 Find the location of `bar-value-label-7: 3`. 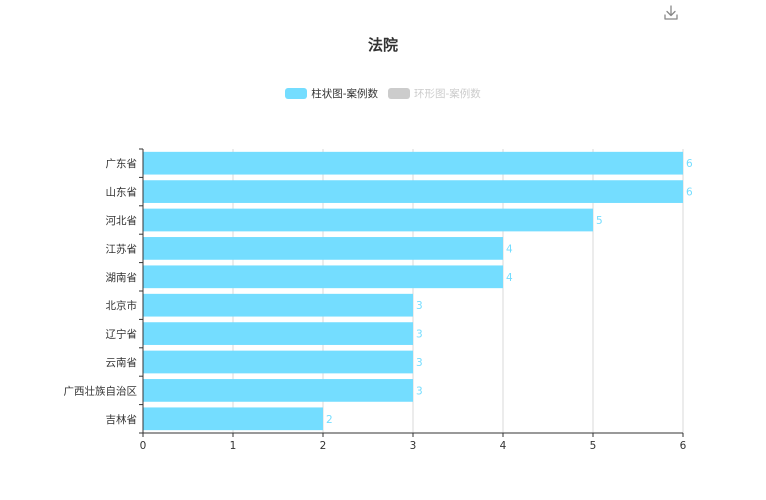

bar-value-label-7: 3 is located at coordinates (419, 363).